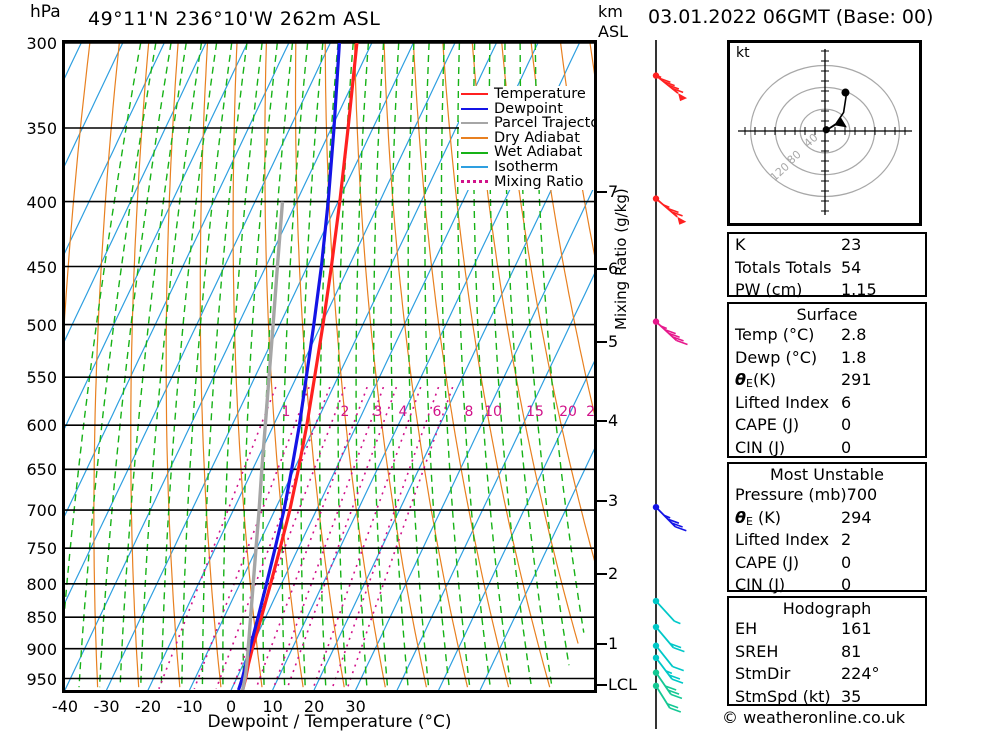  I want to click on table-row-key: StmDir, so click(763, 673).